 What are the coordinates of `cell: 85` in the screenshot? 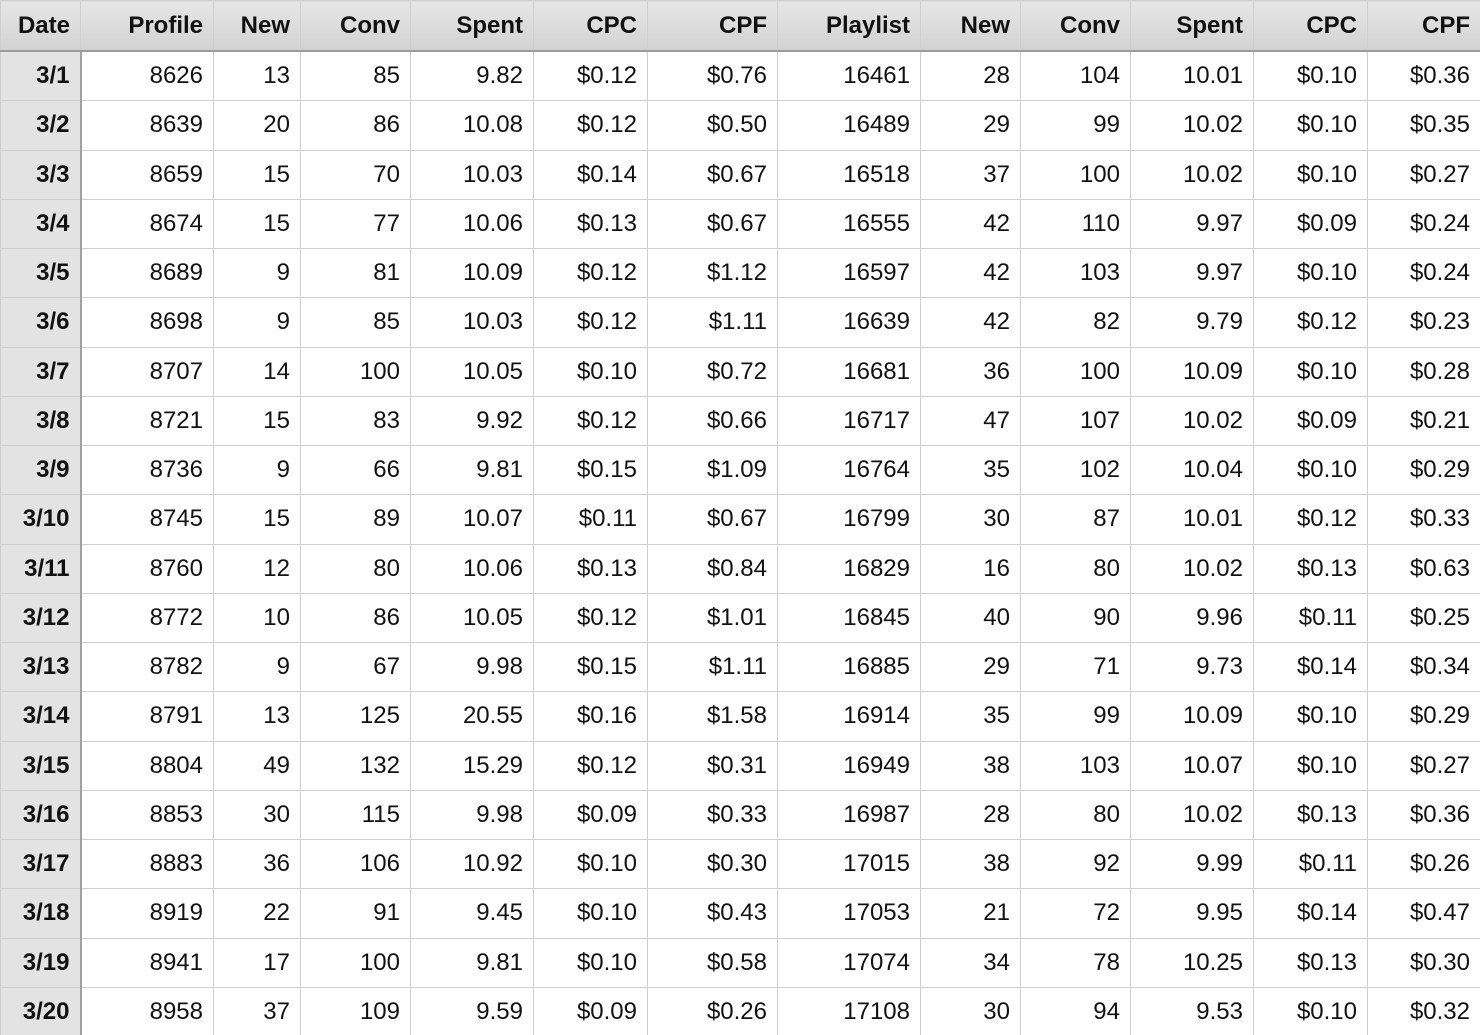 It's located at (355, 76).